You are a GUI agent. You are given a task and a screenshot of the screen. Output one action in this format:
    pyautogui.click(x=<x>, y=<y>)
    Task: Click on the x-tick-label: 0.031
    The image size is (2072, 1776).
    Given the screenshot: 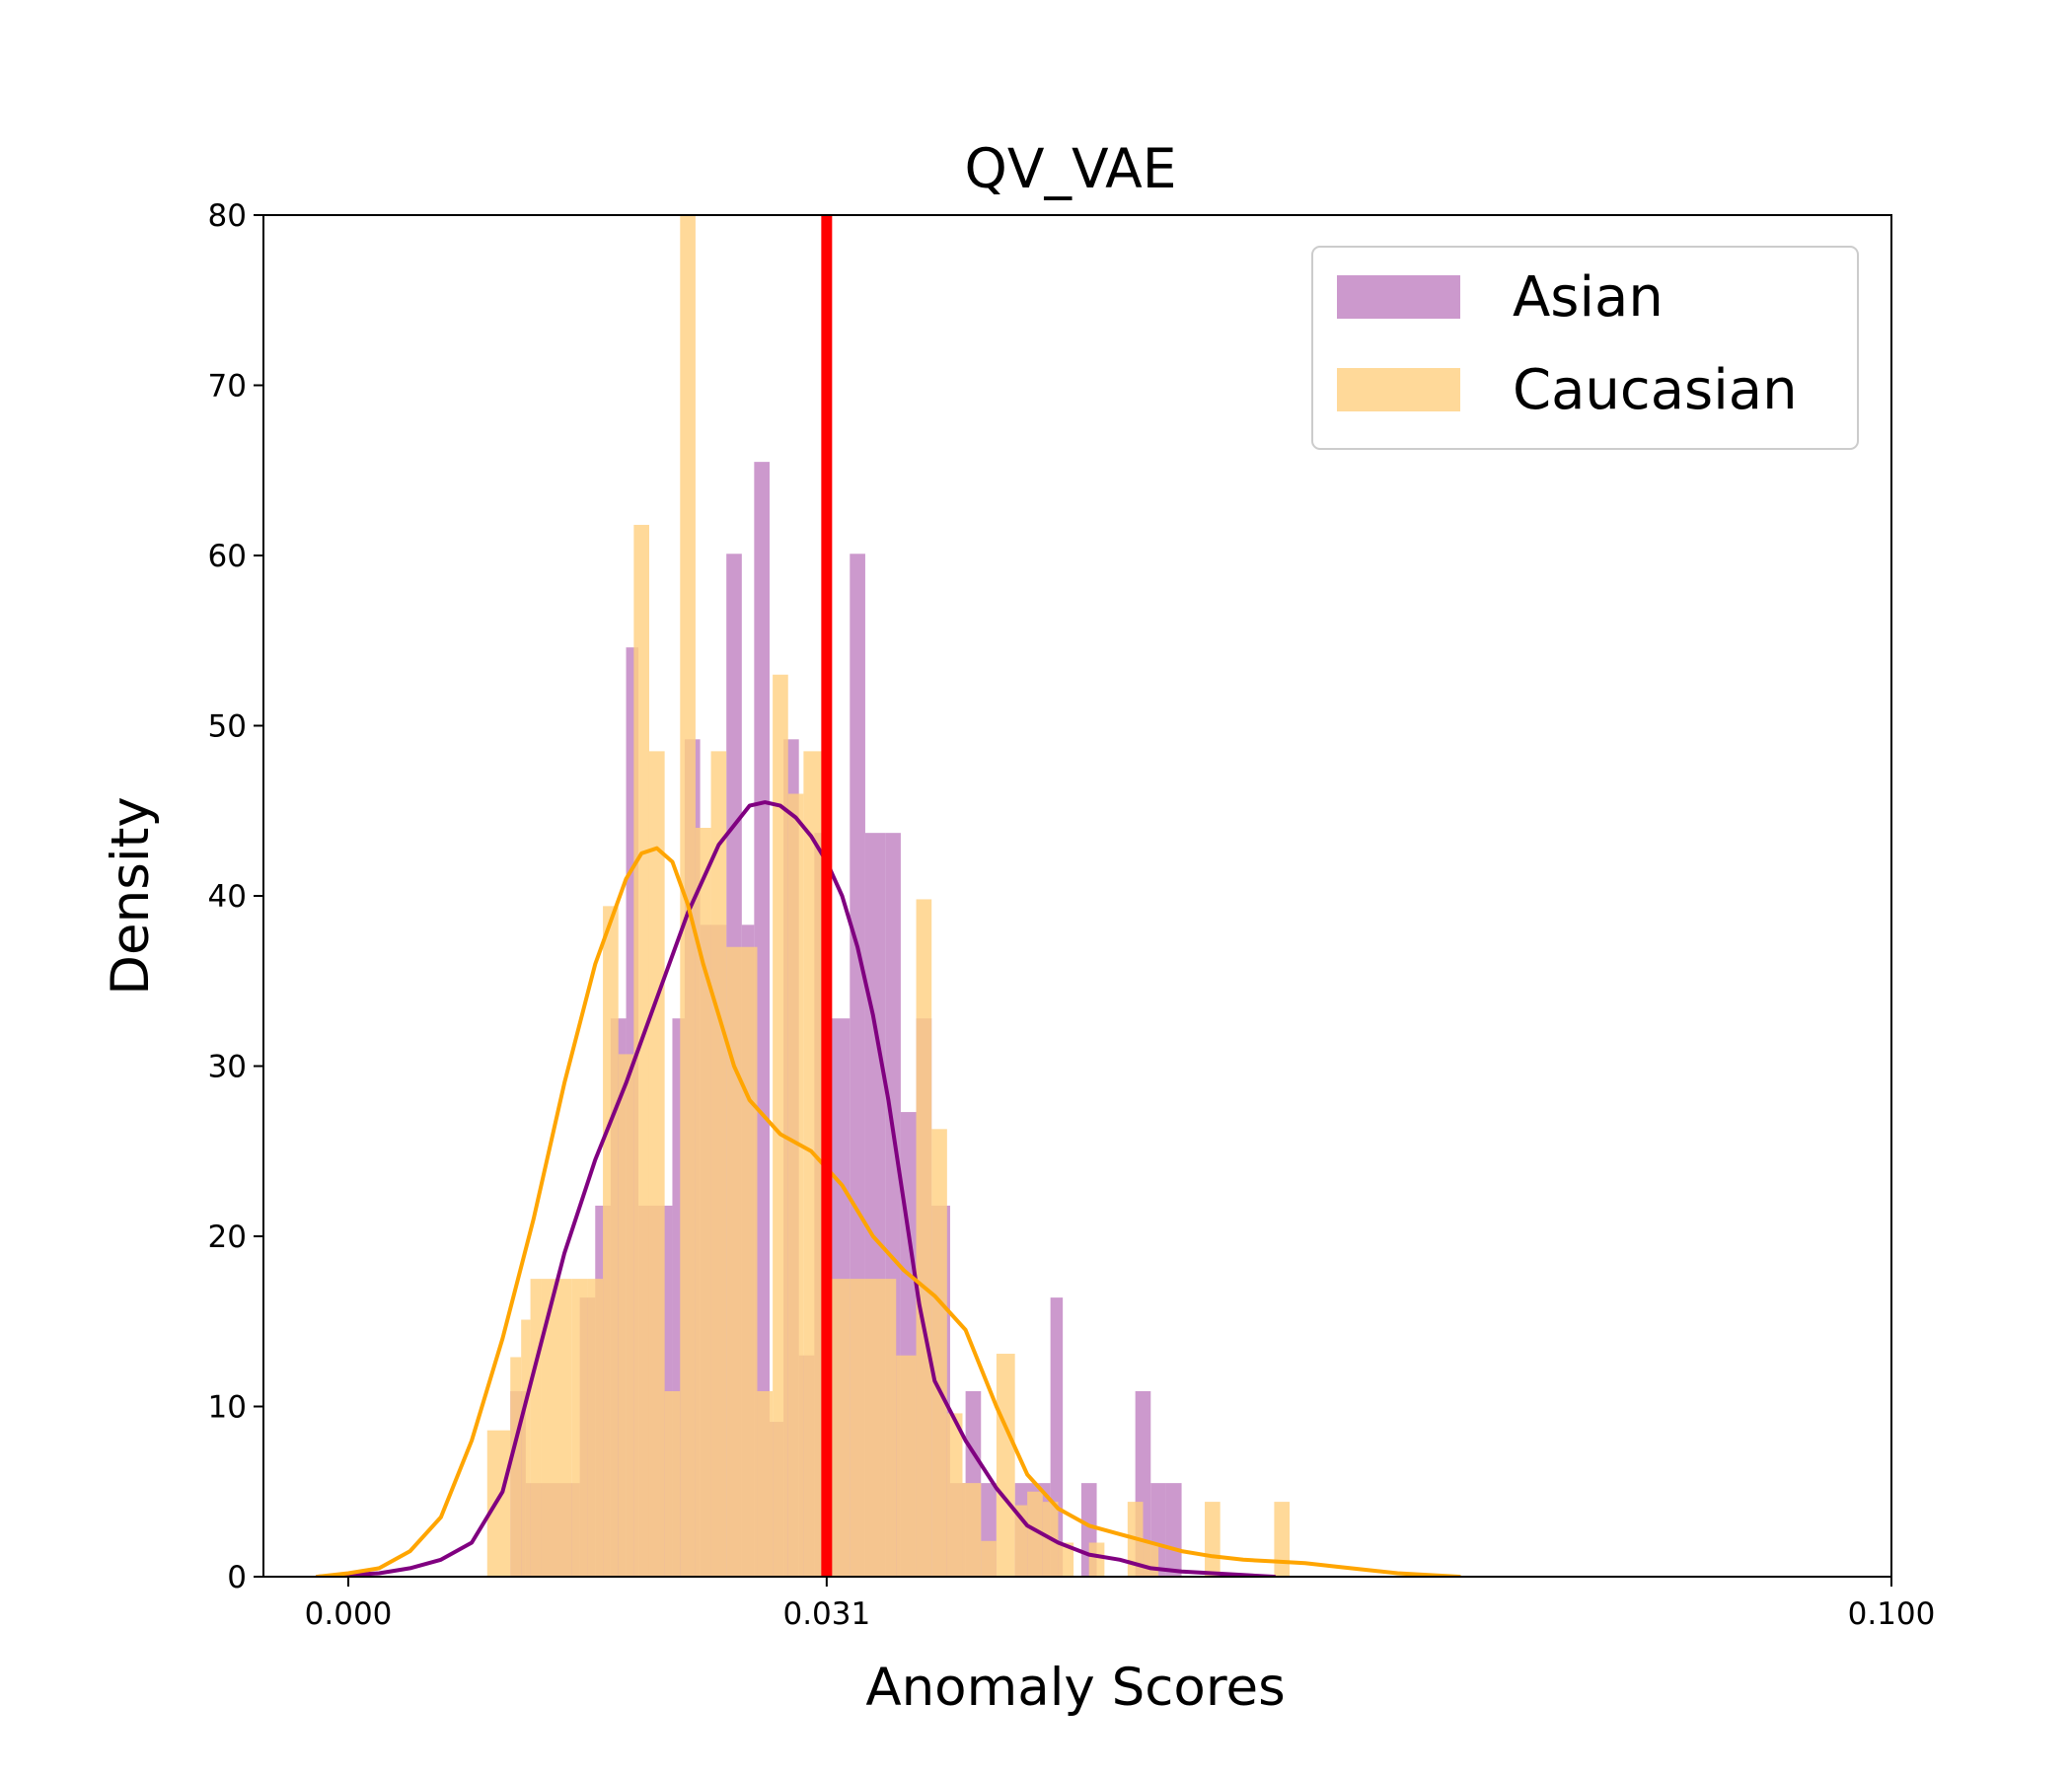 What is the action you would take?
    pyautogui.click(x=826, y=1614)
    